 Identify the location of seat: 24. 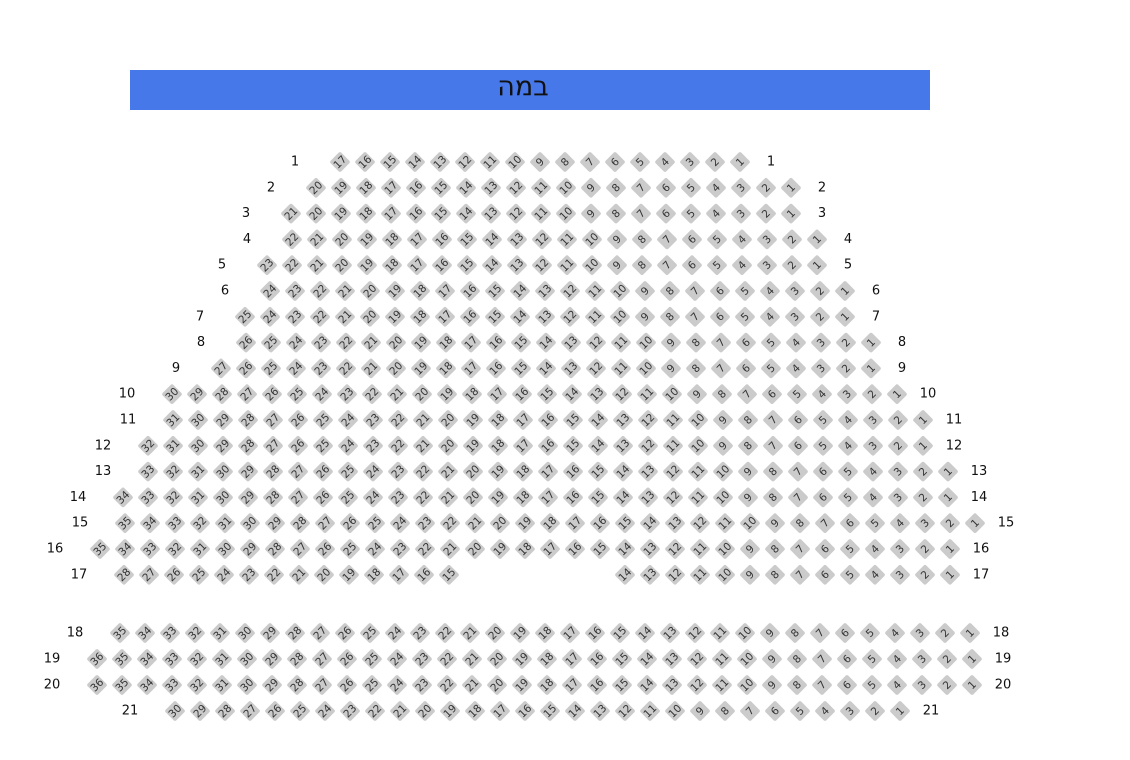
(347, 445).